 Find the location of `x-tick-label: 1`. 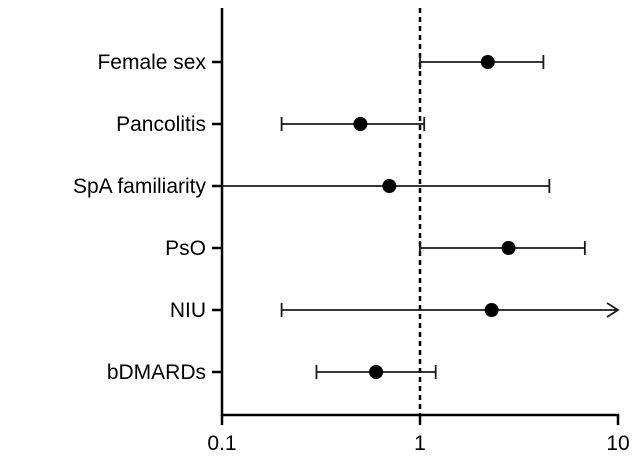

x-tick-label: 1 is located at coordinates (420, 443).